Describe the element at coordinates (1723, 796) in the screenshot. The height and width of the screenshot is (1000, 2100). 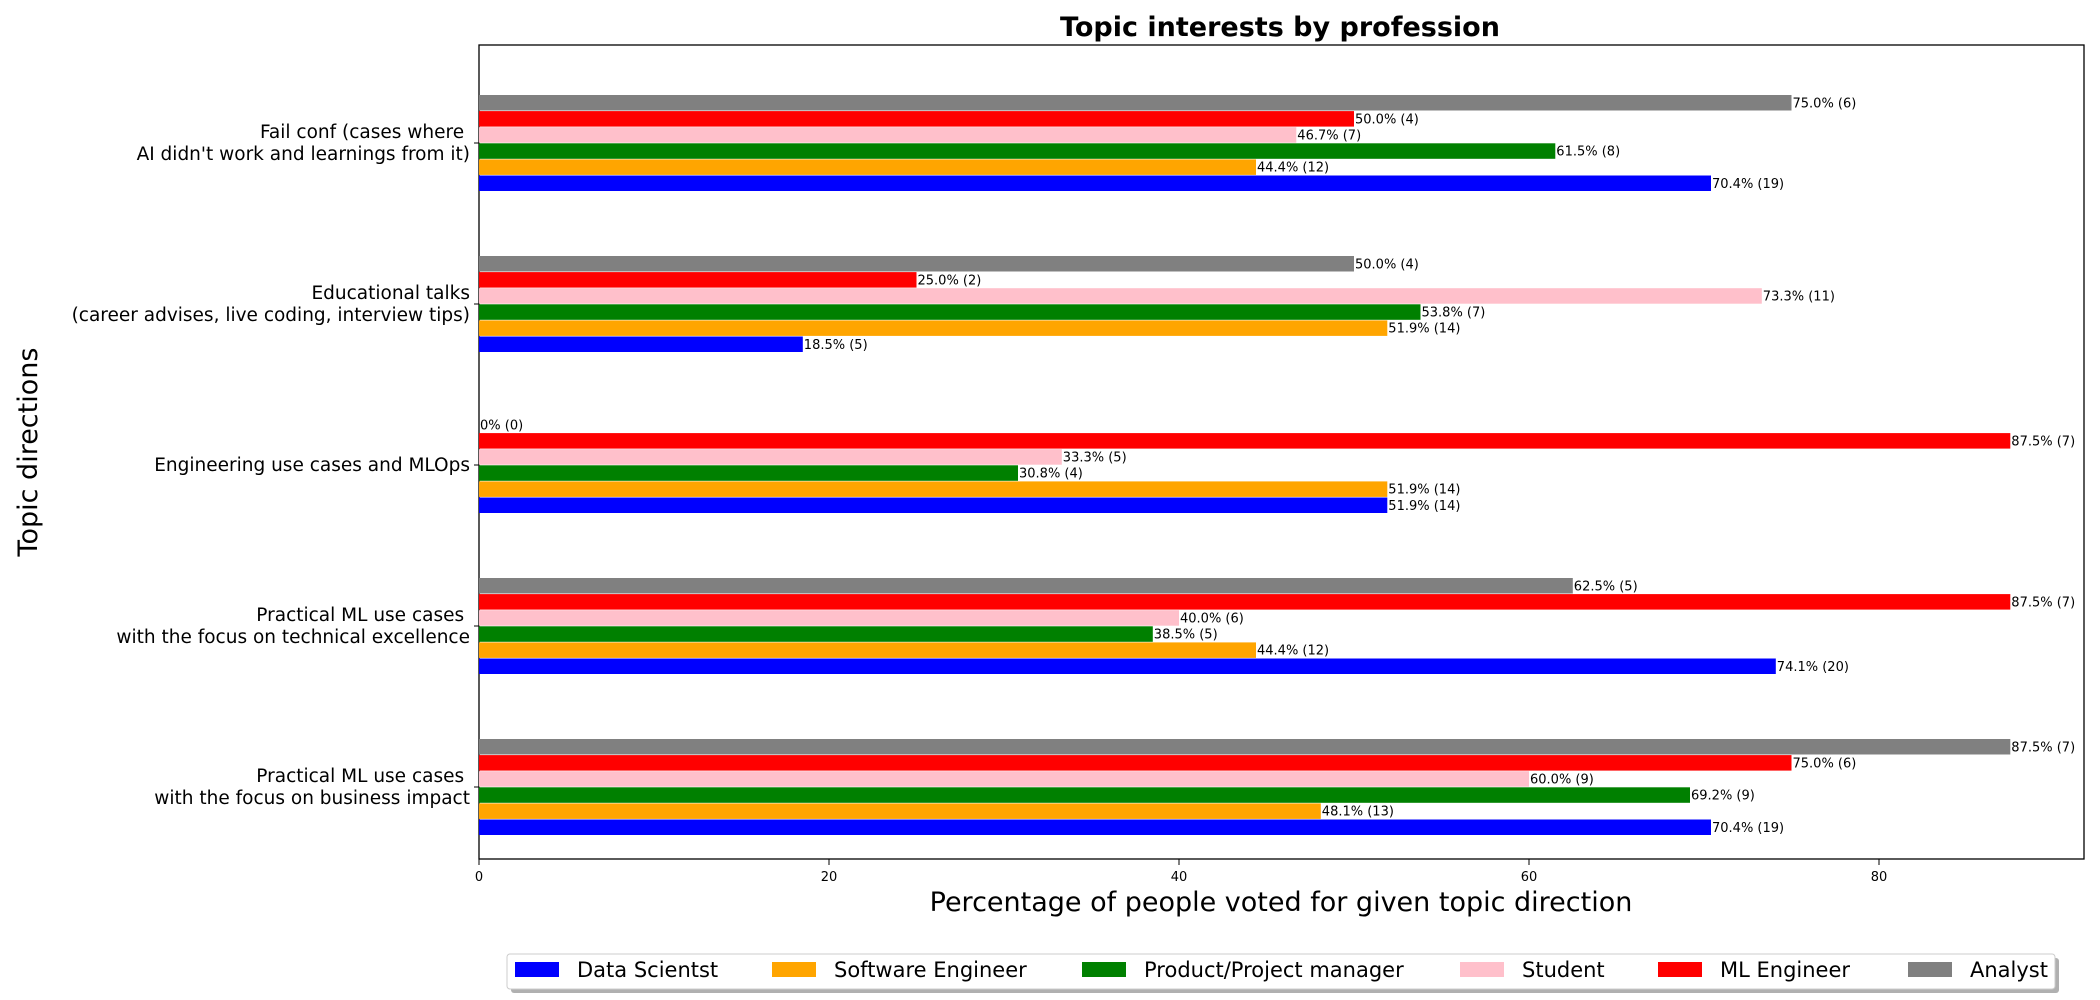
I see `data-label: 69.2% (9)` at that location.